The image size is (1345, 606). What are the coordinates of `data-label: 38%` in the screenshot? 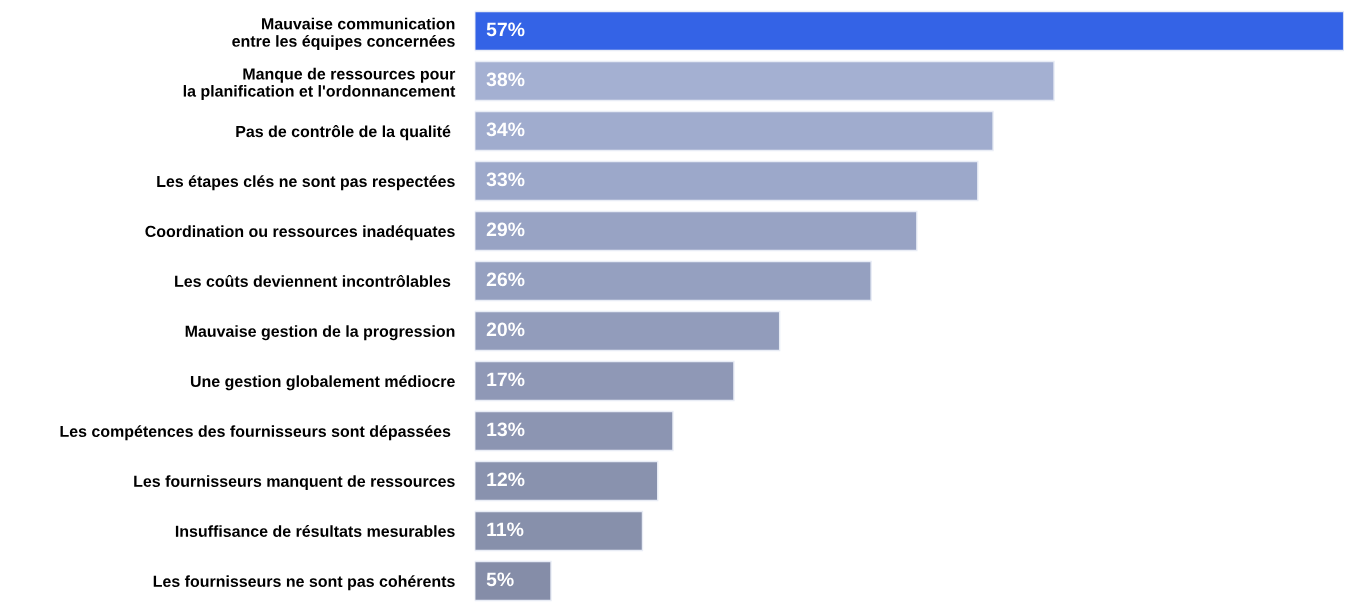 It's located at (505, 79).